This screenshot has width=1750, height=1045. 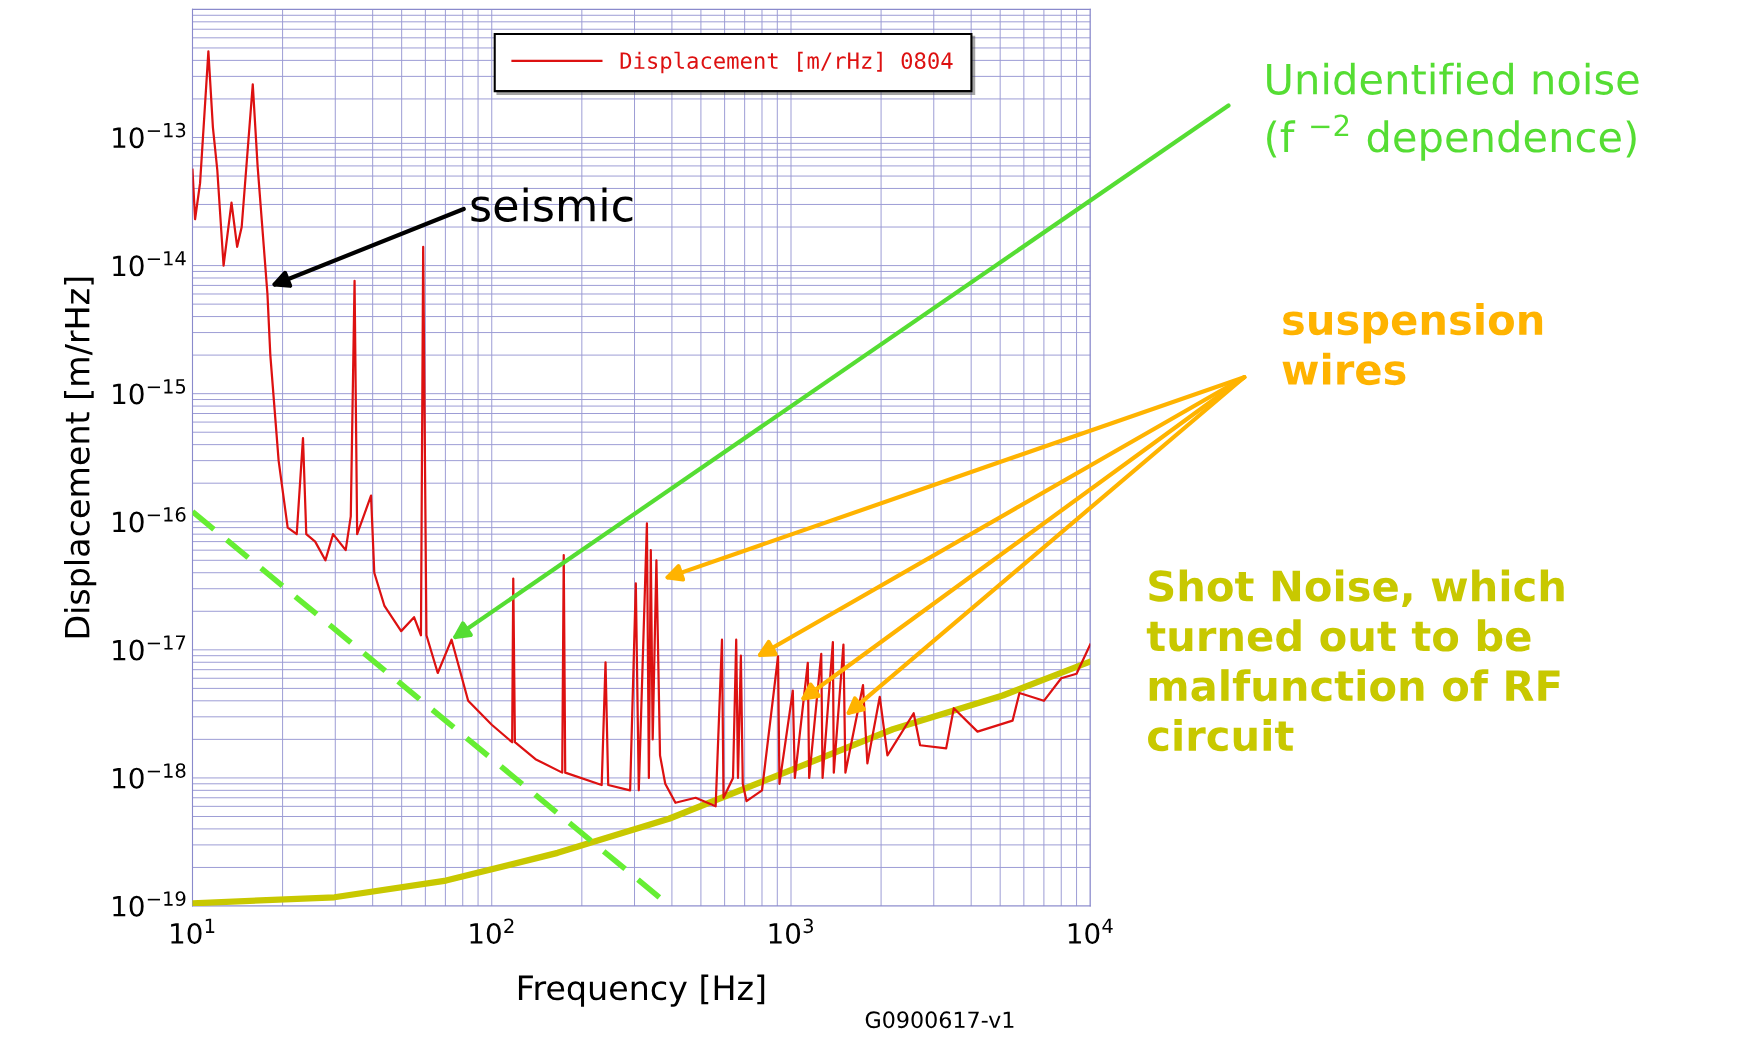 I want to click on y-axis-title: Displacement [m/rHz], so click(x=80, y=457).